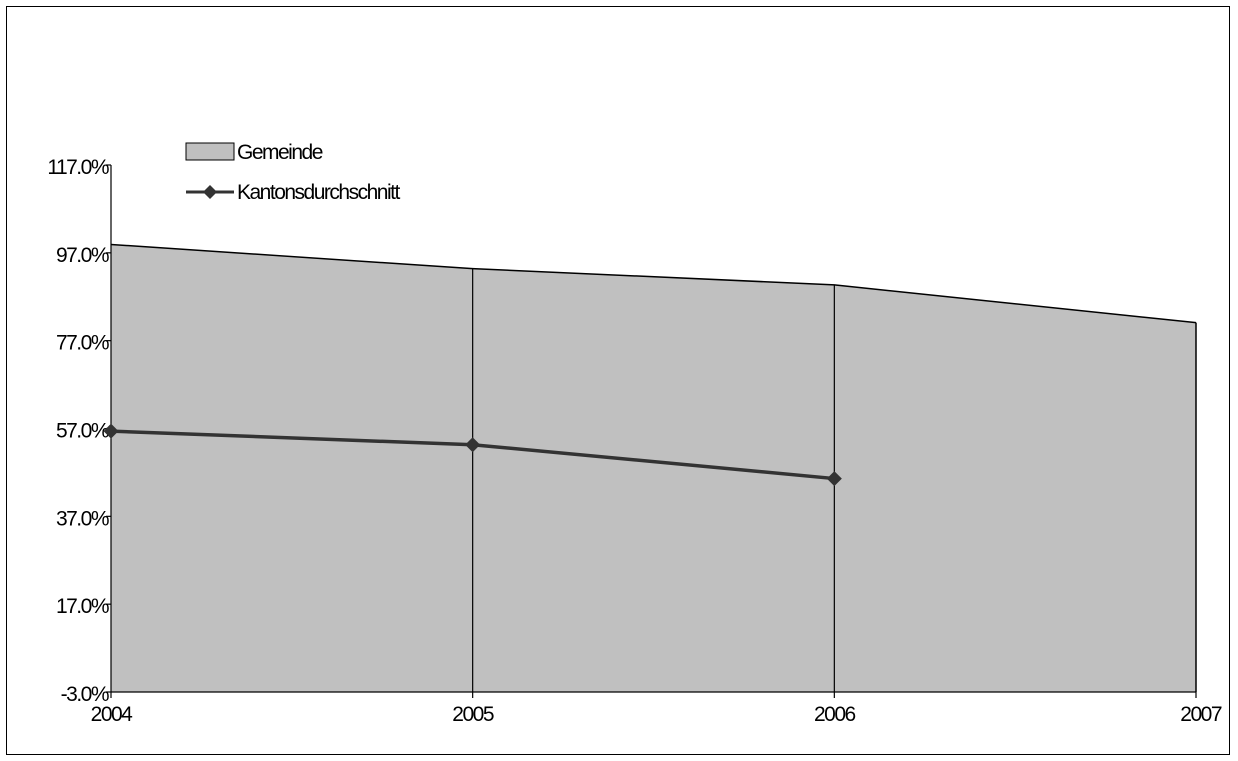 The image size is (1238, 761). What do you see at coordinates (1201, 714) in the screenshot?
I see `x-tick-label: 2007` at bounding box center [1201, 714].